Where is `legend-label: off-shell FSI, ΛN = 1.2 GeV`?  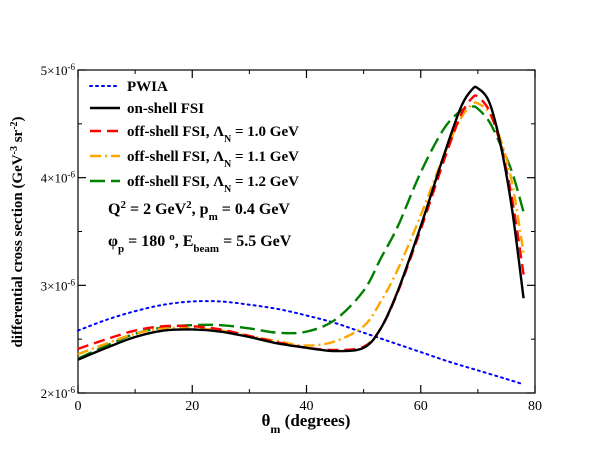 legend-label: off-shell FSI, ΛN = 1.2 GeV is located at coordinates (213, 184).